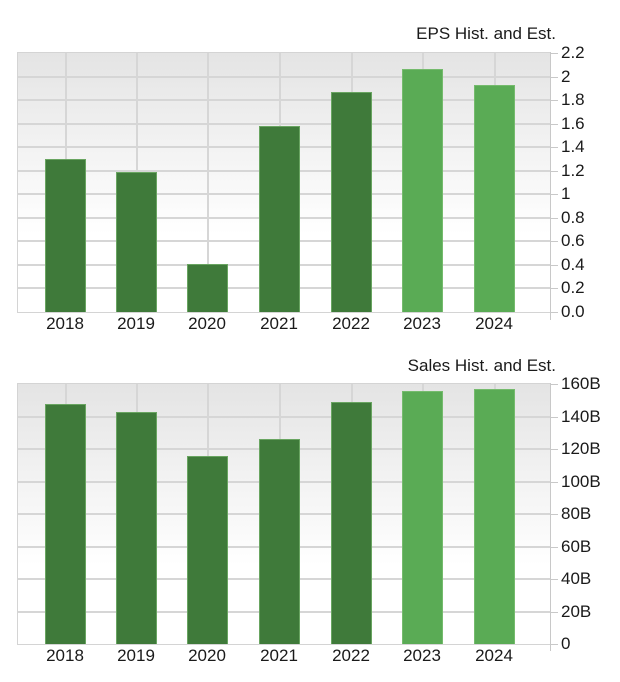  I want to click on y-axis-label: 0.2, so click(573, 288).